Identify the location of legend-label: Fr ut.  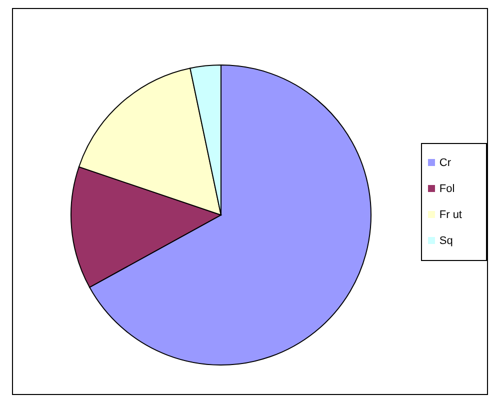
(450, 214).